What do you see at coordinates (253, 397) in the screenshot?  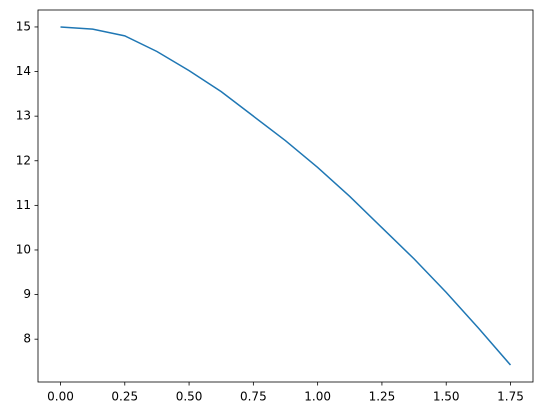 I see `x-tick-label: 0.75` at bounding box center [253, 397].